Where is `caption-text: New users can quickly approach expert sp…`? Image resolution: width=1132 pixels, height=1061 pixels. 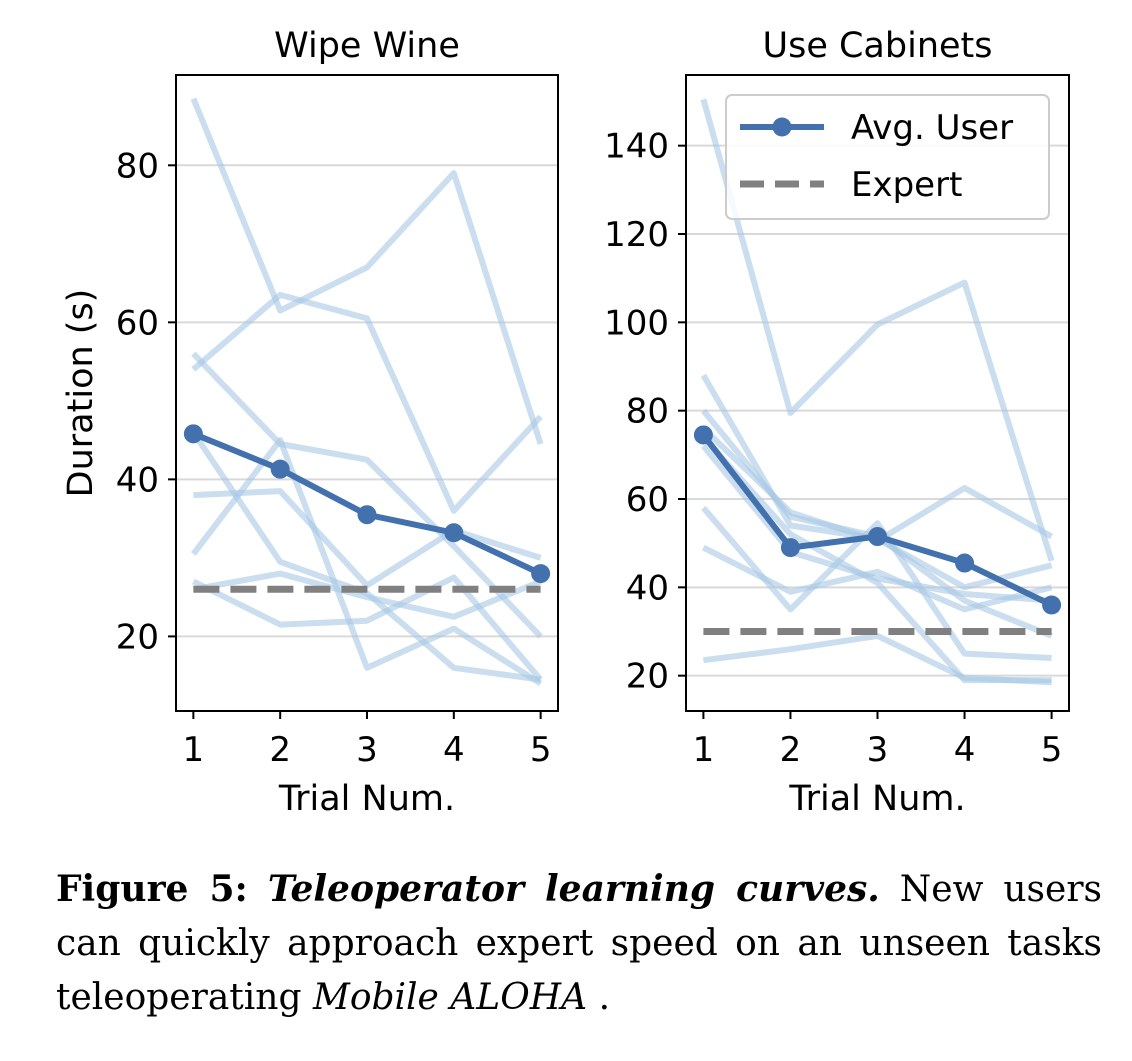
caption-text: New users can quickly approach expert sp… is located at coordinates (579, 943).